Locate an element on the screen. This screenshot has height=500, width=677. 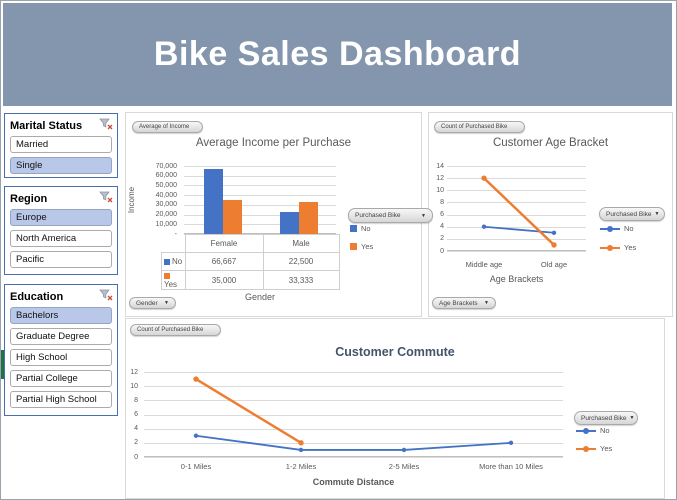
y-tick-label: 30,000 is located at coordinates (166, 205).